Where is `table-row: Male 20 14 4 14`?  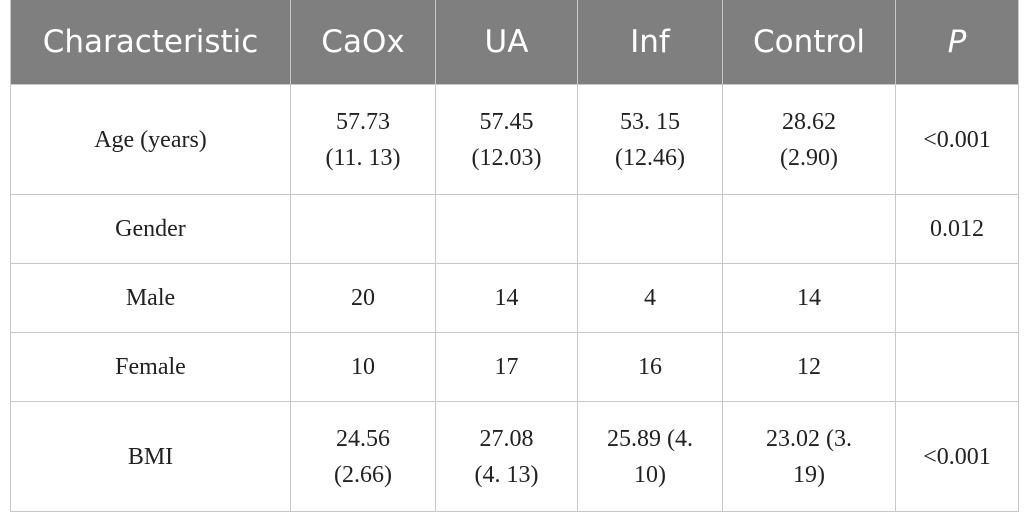
table-row: Male 20 14 4 14 is located at coordinates (514, 298).